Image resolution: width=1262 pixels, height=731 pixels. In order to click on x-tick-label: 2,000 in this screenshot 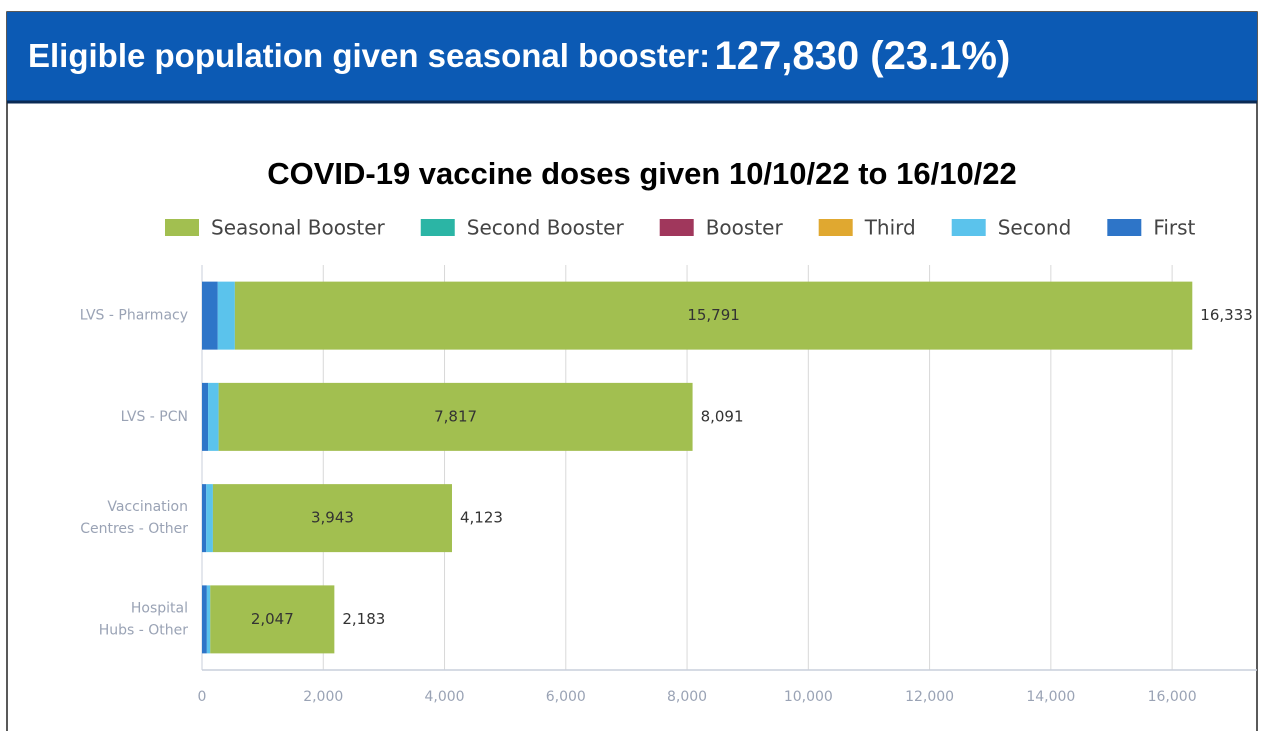, I will do `click(323, 697)`.